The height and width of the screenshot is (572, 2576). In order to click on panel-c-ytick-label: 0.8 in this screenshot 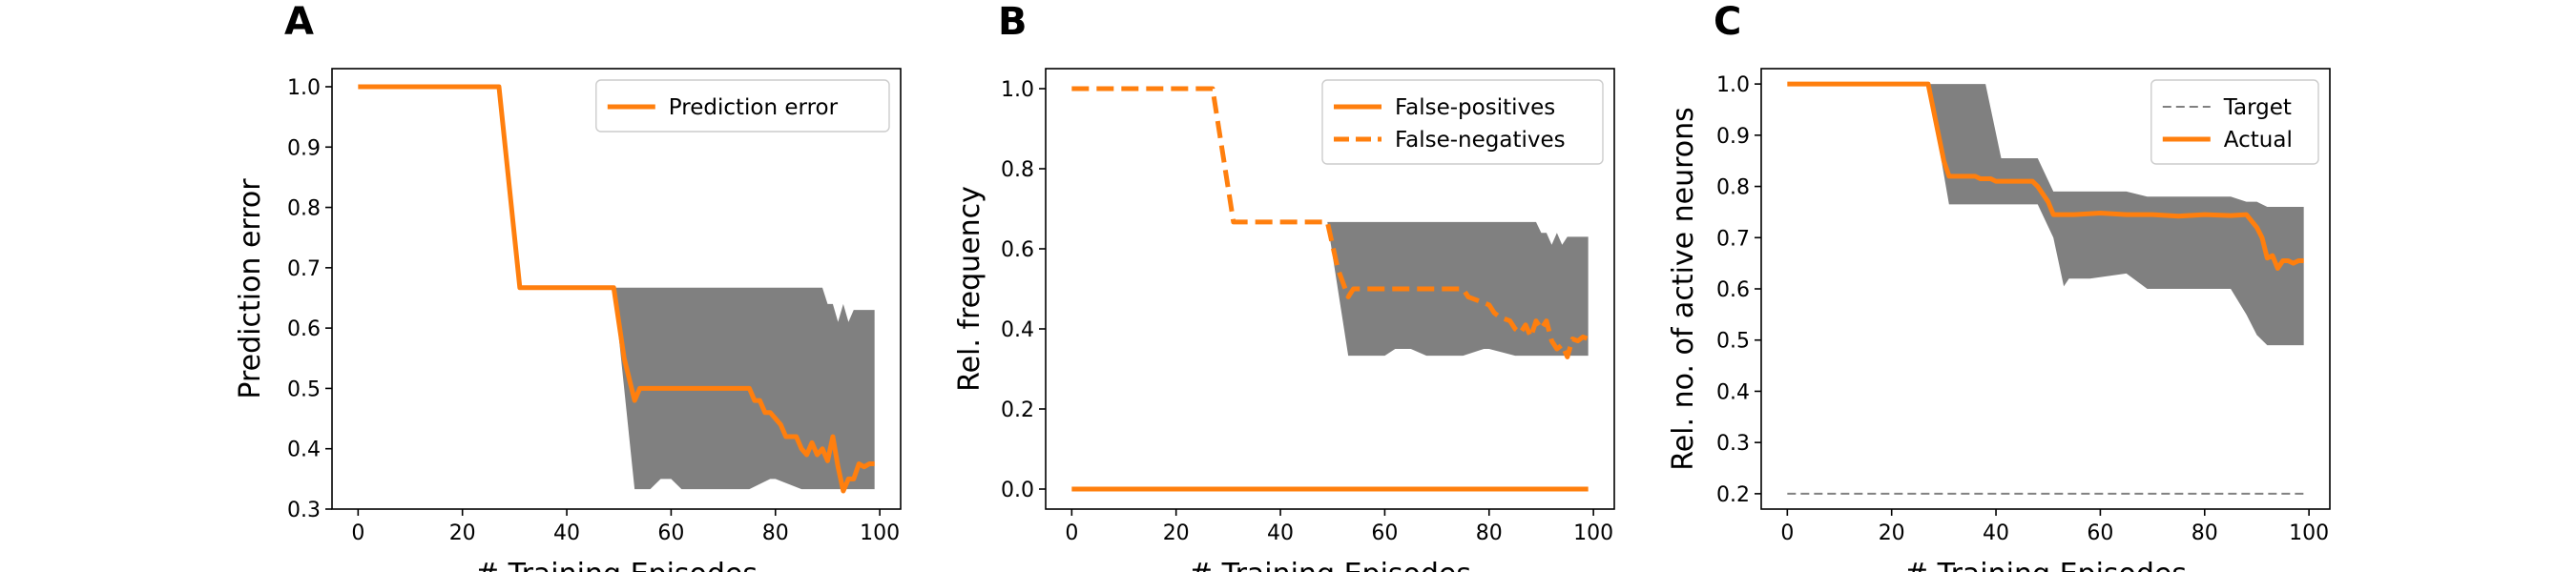, I will do `click(1733, 188)`.